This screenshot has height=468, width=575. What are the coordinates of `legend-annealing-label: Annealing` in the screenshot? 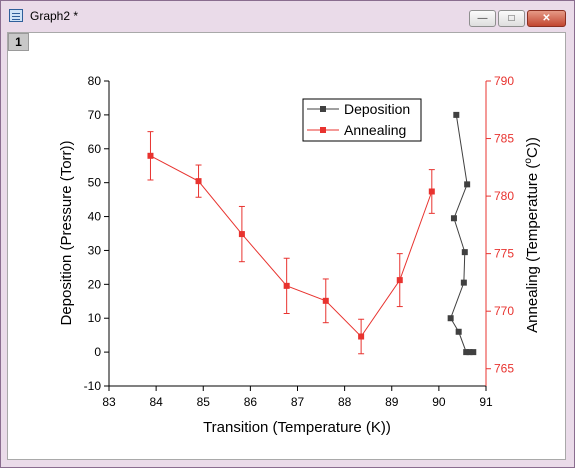 It's located at (375, 130).